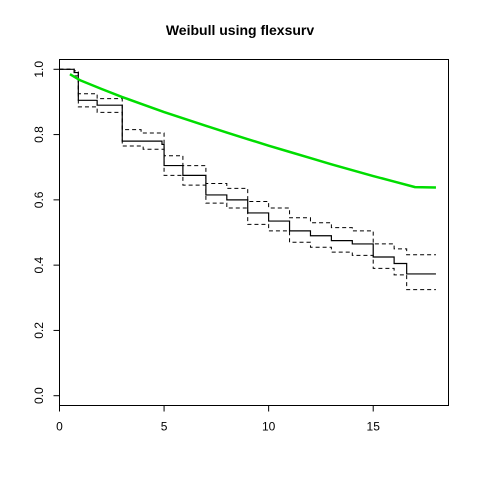  What do you see at coordinates (39, 134) in the screenshot?
I see `y-tick-label: 0.8` at bounding box center [39, 134].